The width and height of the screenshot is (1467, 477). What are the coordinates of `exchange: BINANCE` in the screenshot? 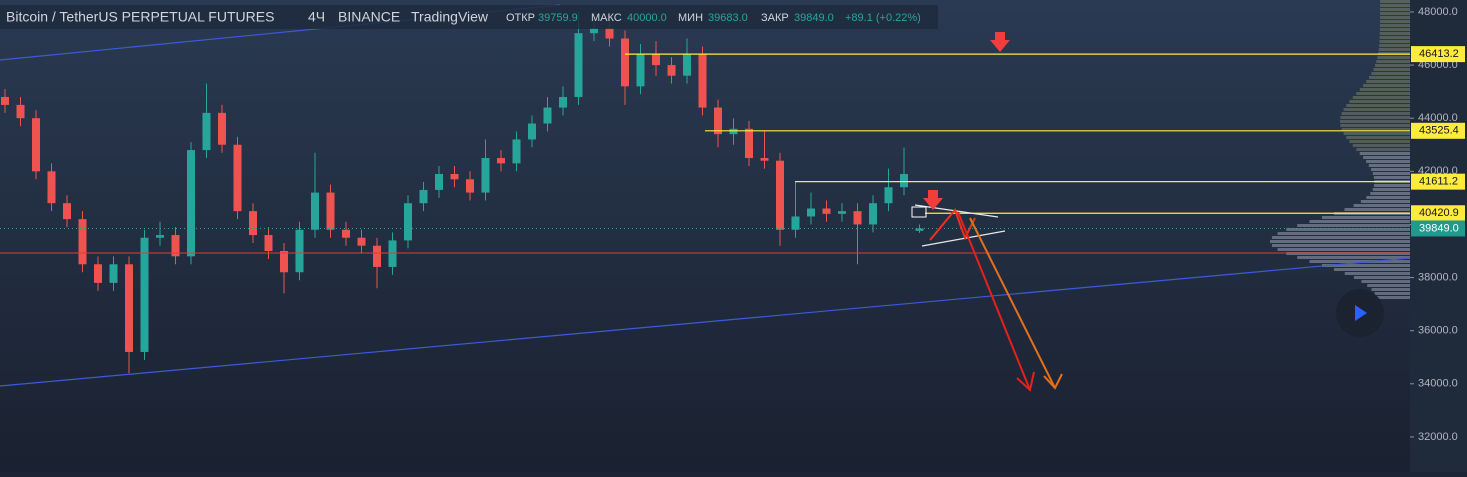 It's located at (369, 17).